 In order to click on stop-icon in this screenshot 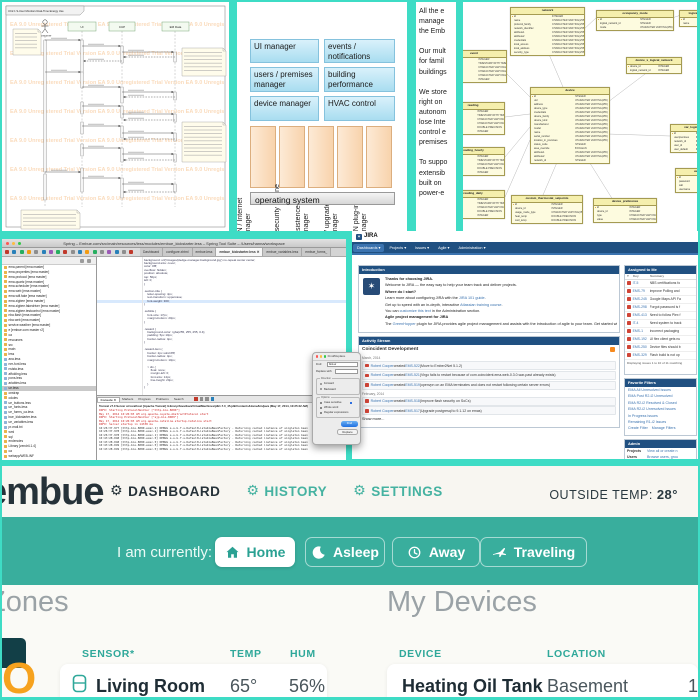, I will do `click(196, 399)`.